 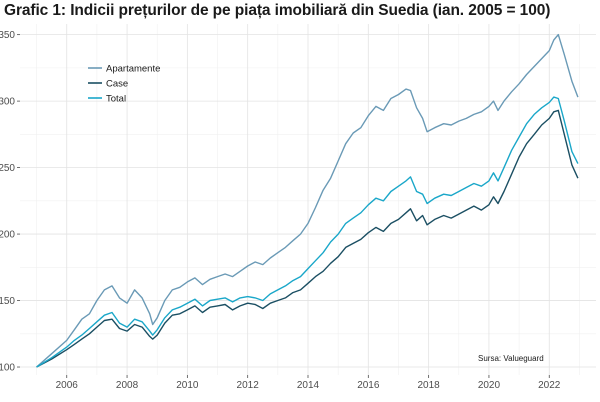 I want to click on x-tick-label: 2010, so click(x=187, y=385).